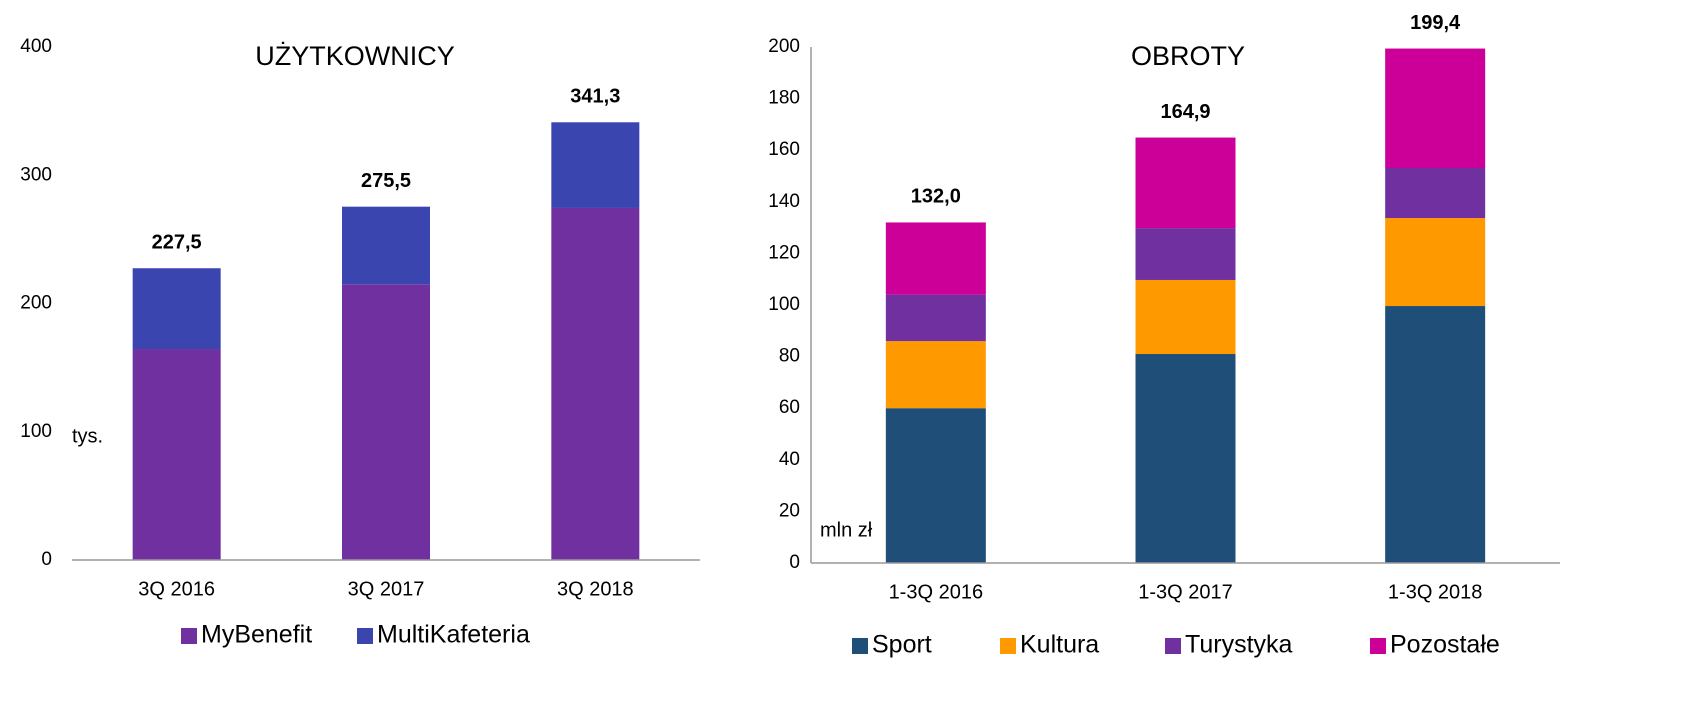 The width and height of the screenshot is (1686, 712). I want to click on legend-label: Sport, so click(902, 645).